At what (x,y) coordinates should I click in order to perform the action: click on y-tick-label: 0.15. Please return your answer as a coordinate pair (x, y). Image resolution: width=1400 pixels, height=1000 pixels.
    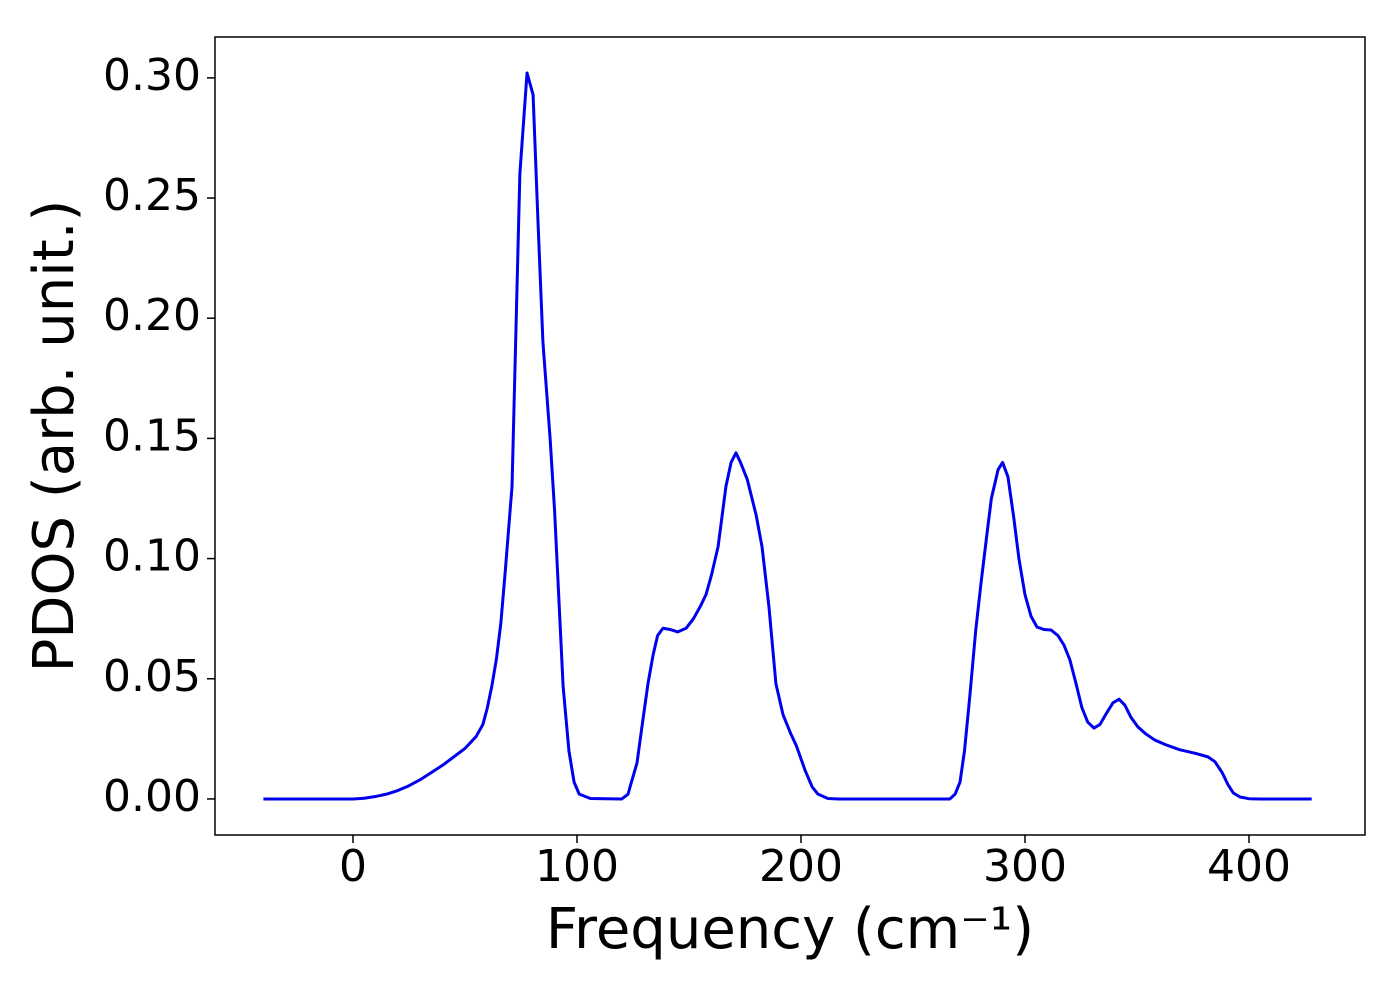
    Looking at the image, I should click on (152, 435).